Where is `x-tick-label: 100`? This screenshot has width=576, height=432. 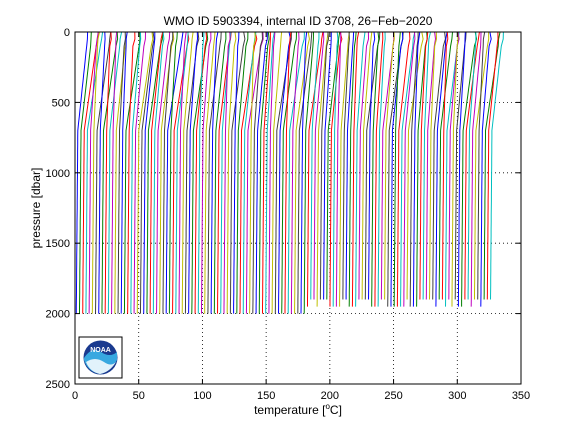
x-tick-label: 100 is located at coordinates (202, 396).